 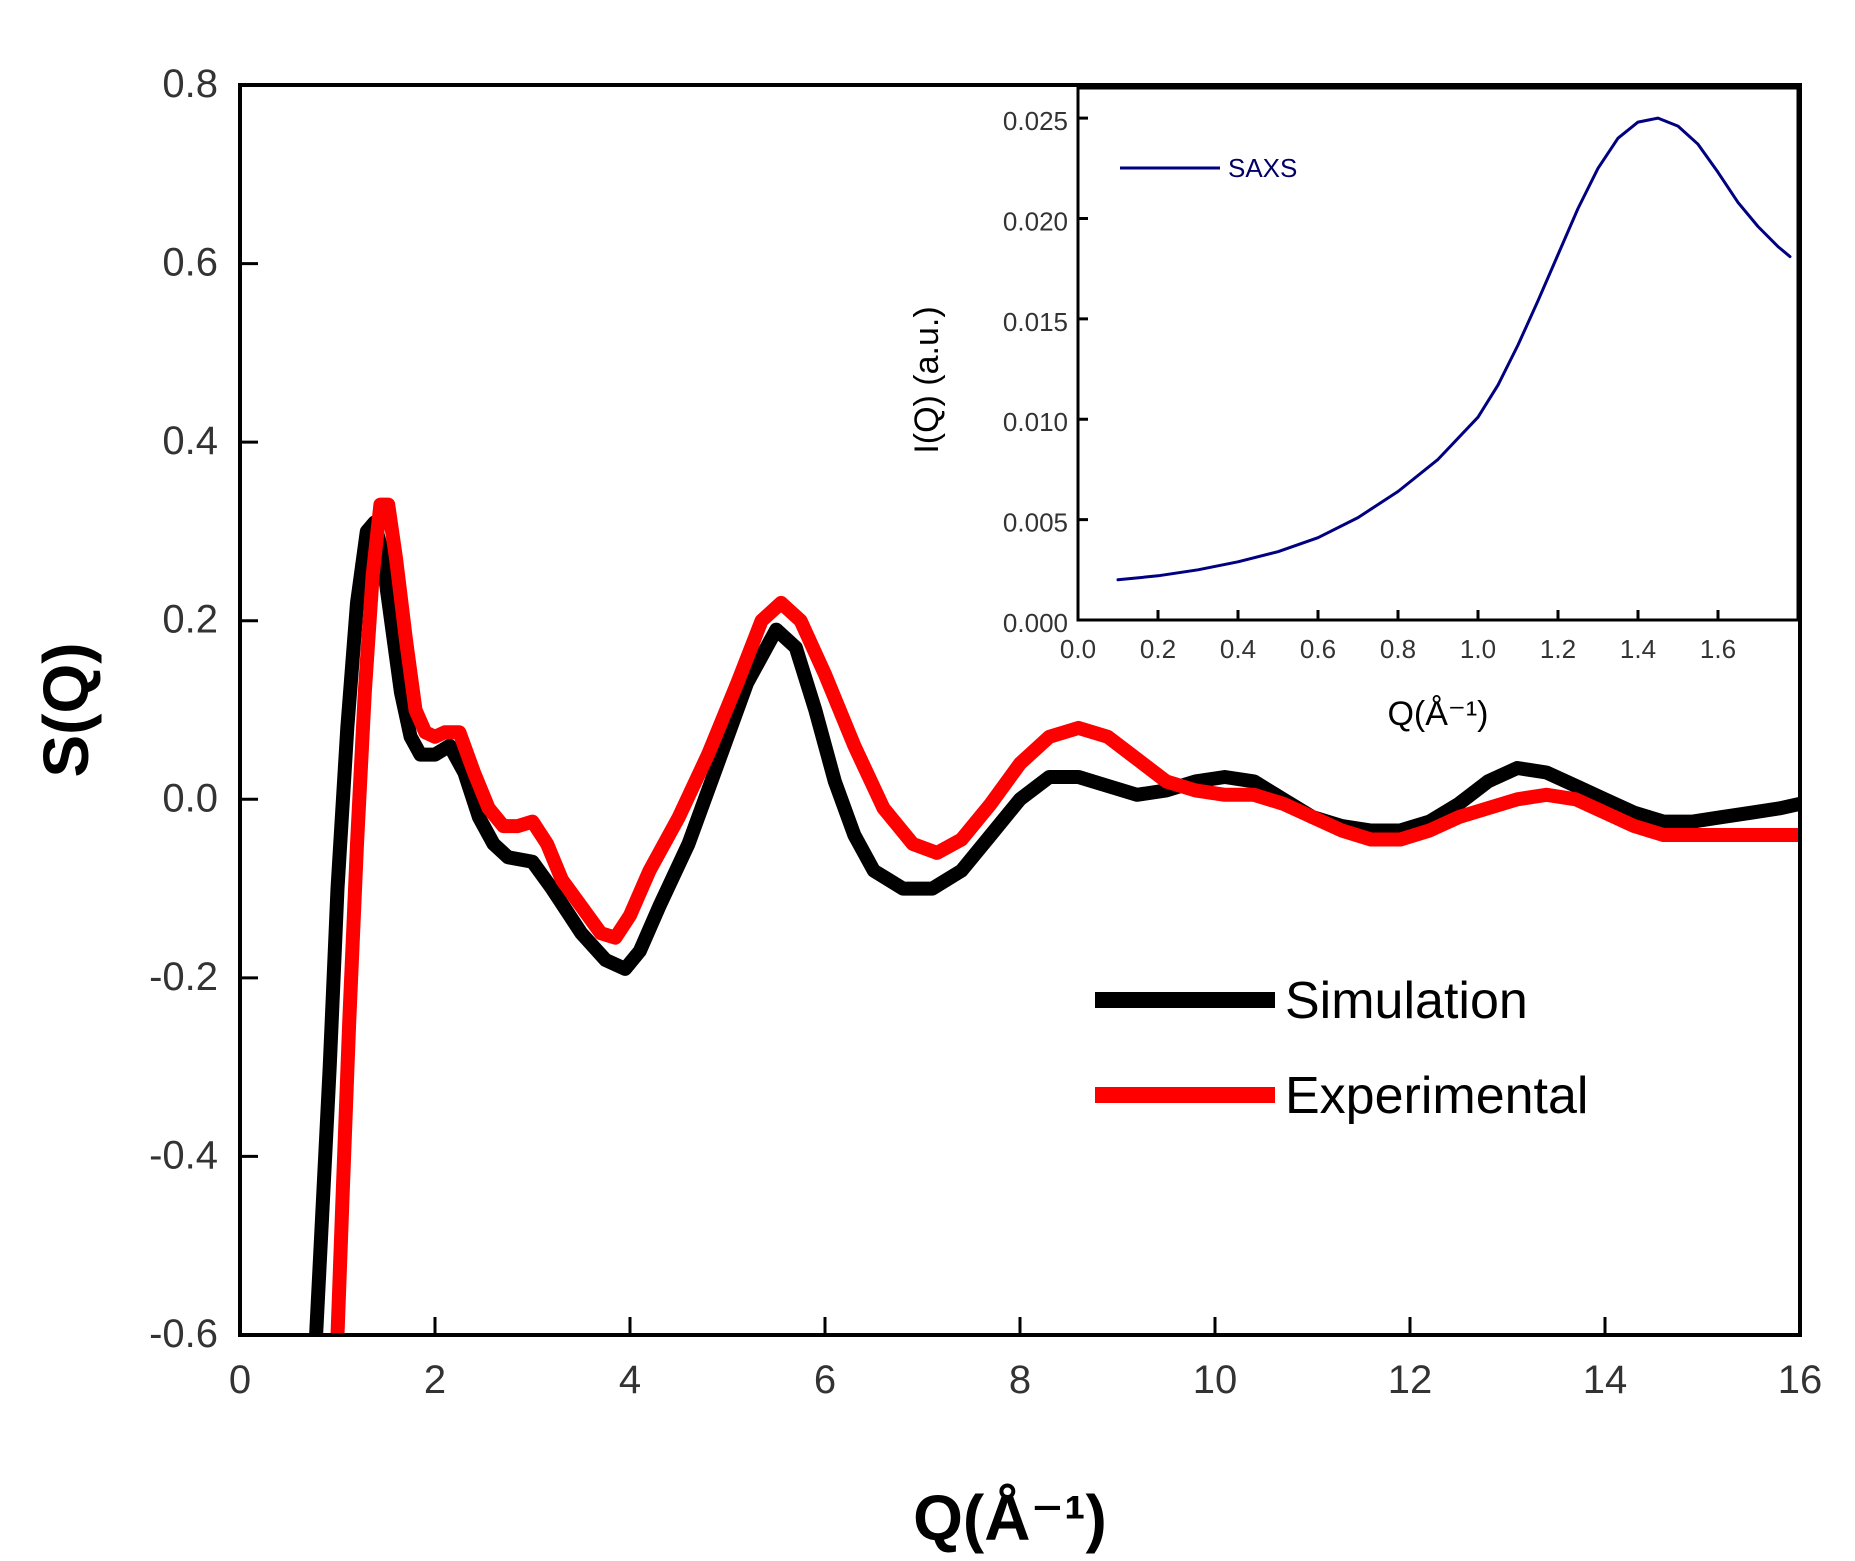 I want to click on inset-y-axis-title: I(Q) (a.u.), so click(x=927, y=379).